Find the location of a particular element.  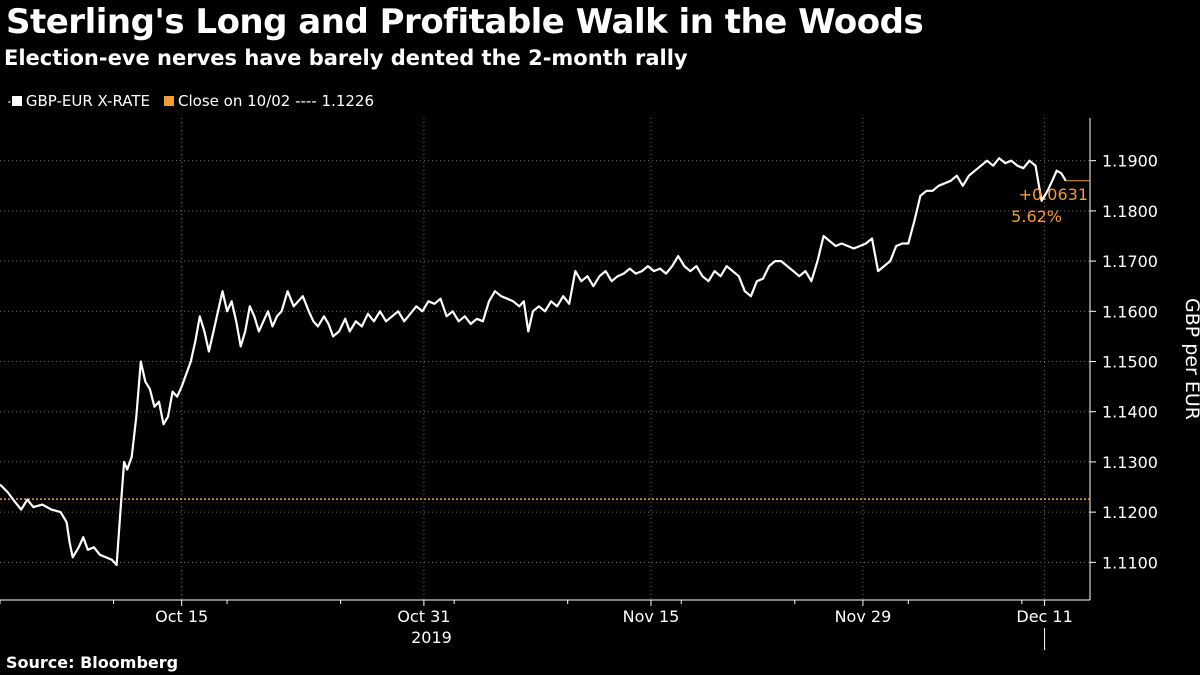

y-axis-label: GBP per EUR is located at coordinates (1190, 359).